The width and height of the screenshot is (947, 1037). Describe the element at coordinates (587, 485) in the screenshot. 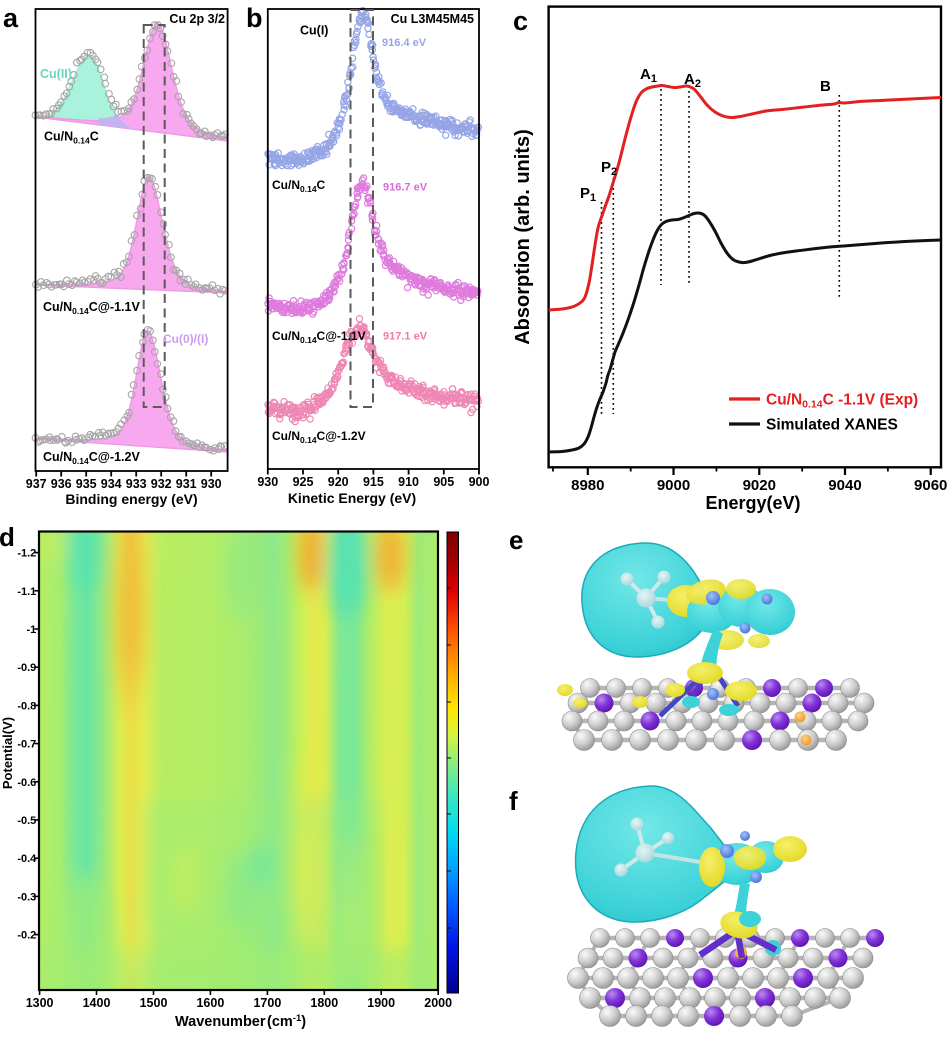

I see `svg-text: 8980` at that location.